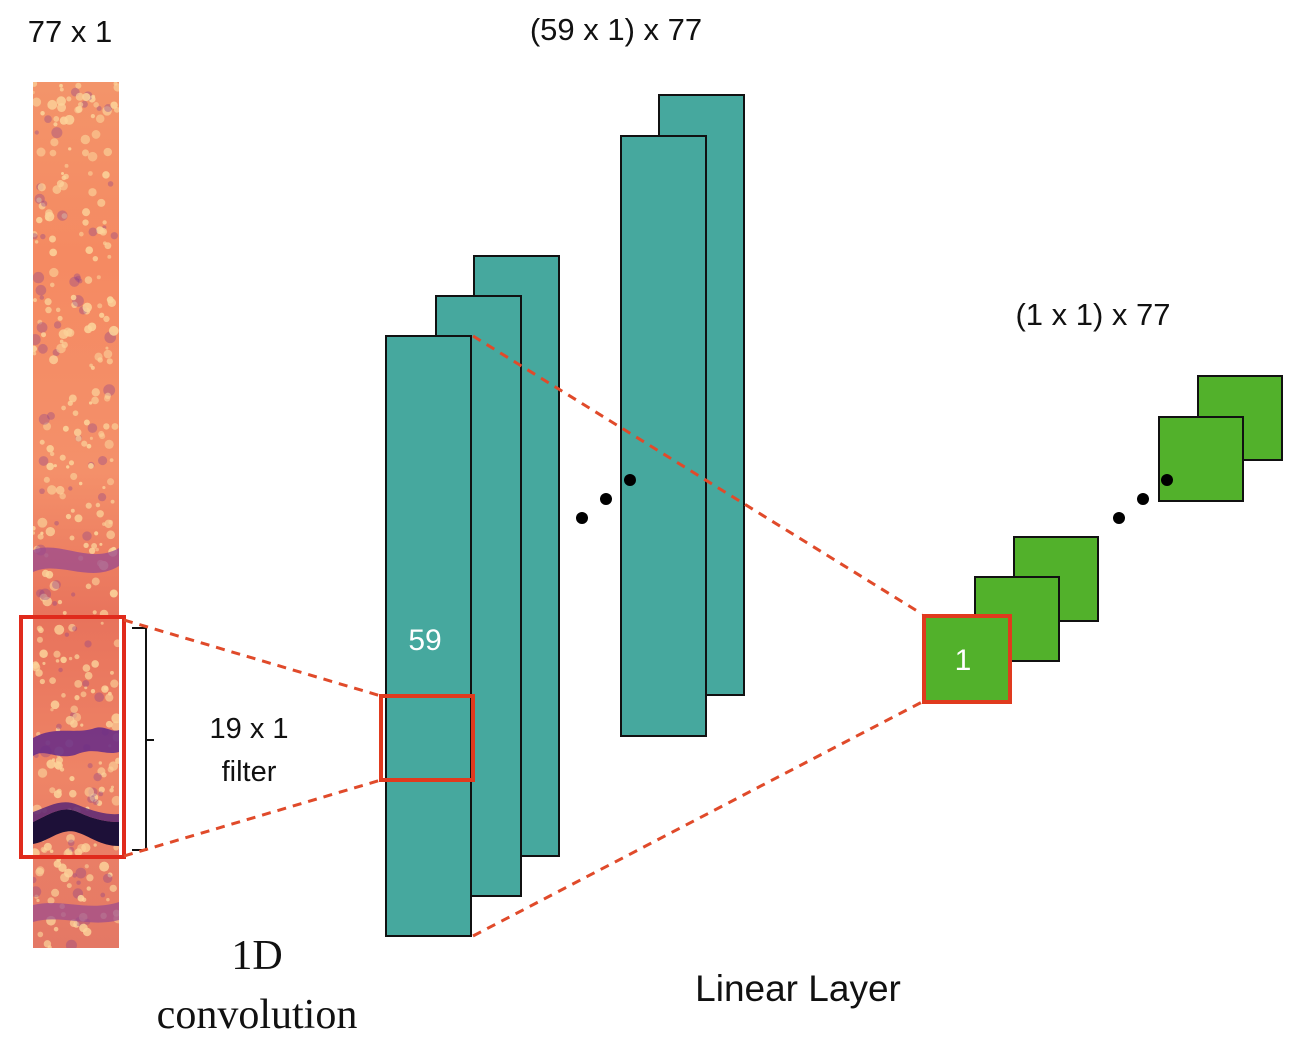 This screenshot has height=1060, width=1304. What do you see at coordinates (616, 29) in the screenshot?
I see `conv-output-size-label: (59 x 1) x 77` at bounding box center [616, 29].